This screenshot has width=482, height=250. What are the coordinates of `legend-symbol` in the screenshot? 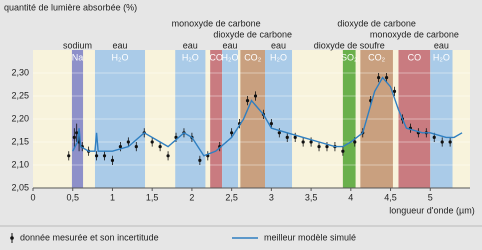 It's located at (12, 238).